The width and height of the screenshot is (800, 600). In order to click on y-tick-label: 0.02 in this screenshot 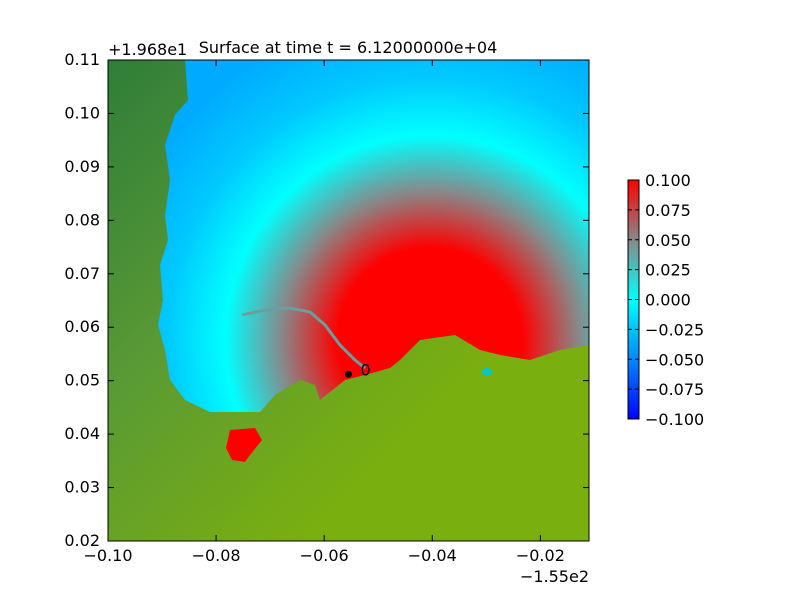, I will do `click(82, 540)`.